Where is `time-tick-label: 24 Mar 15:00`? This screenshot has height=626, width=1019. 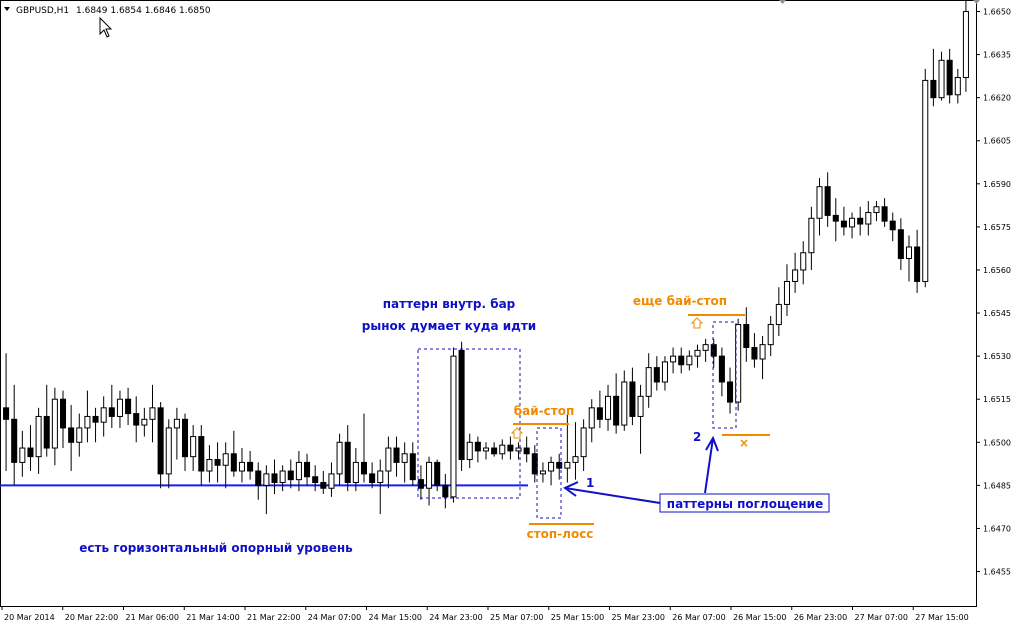
time-tick-label: 24 Mar 15:00 is located at coordinates (395, 617).